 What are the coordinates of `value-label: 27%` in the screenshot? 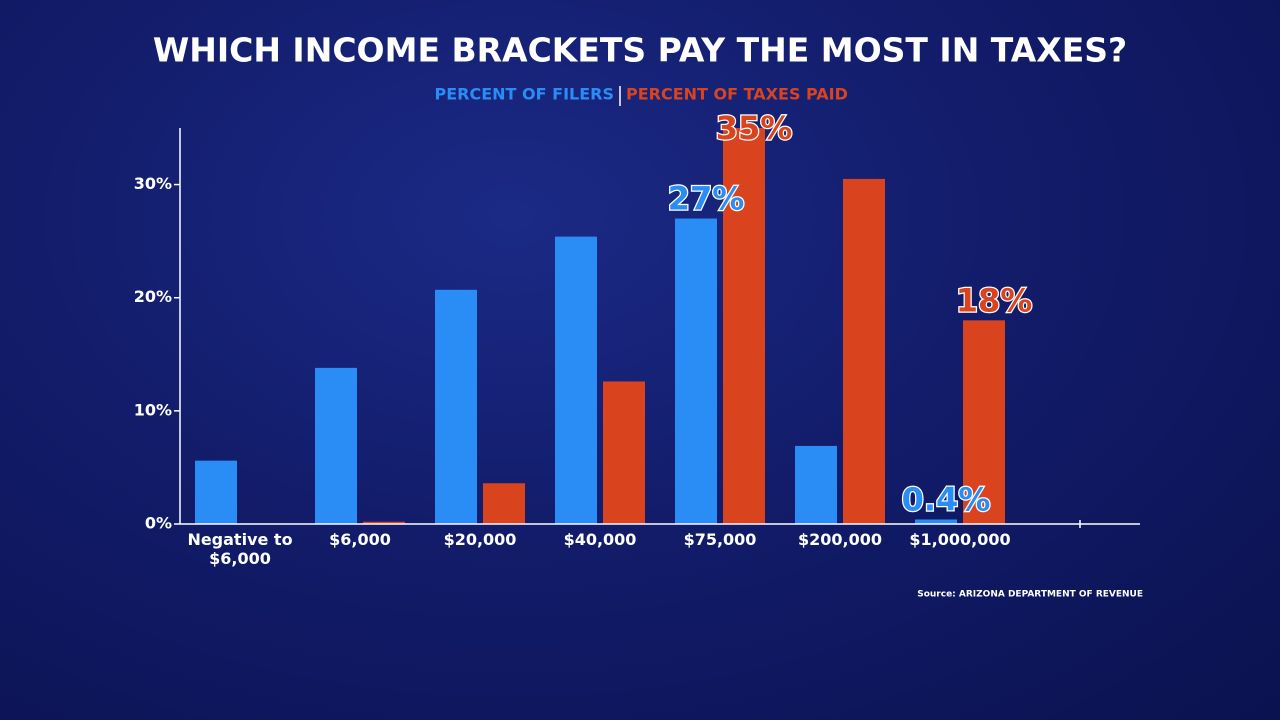 It's located at (706, 199).